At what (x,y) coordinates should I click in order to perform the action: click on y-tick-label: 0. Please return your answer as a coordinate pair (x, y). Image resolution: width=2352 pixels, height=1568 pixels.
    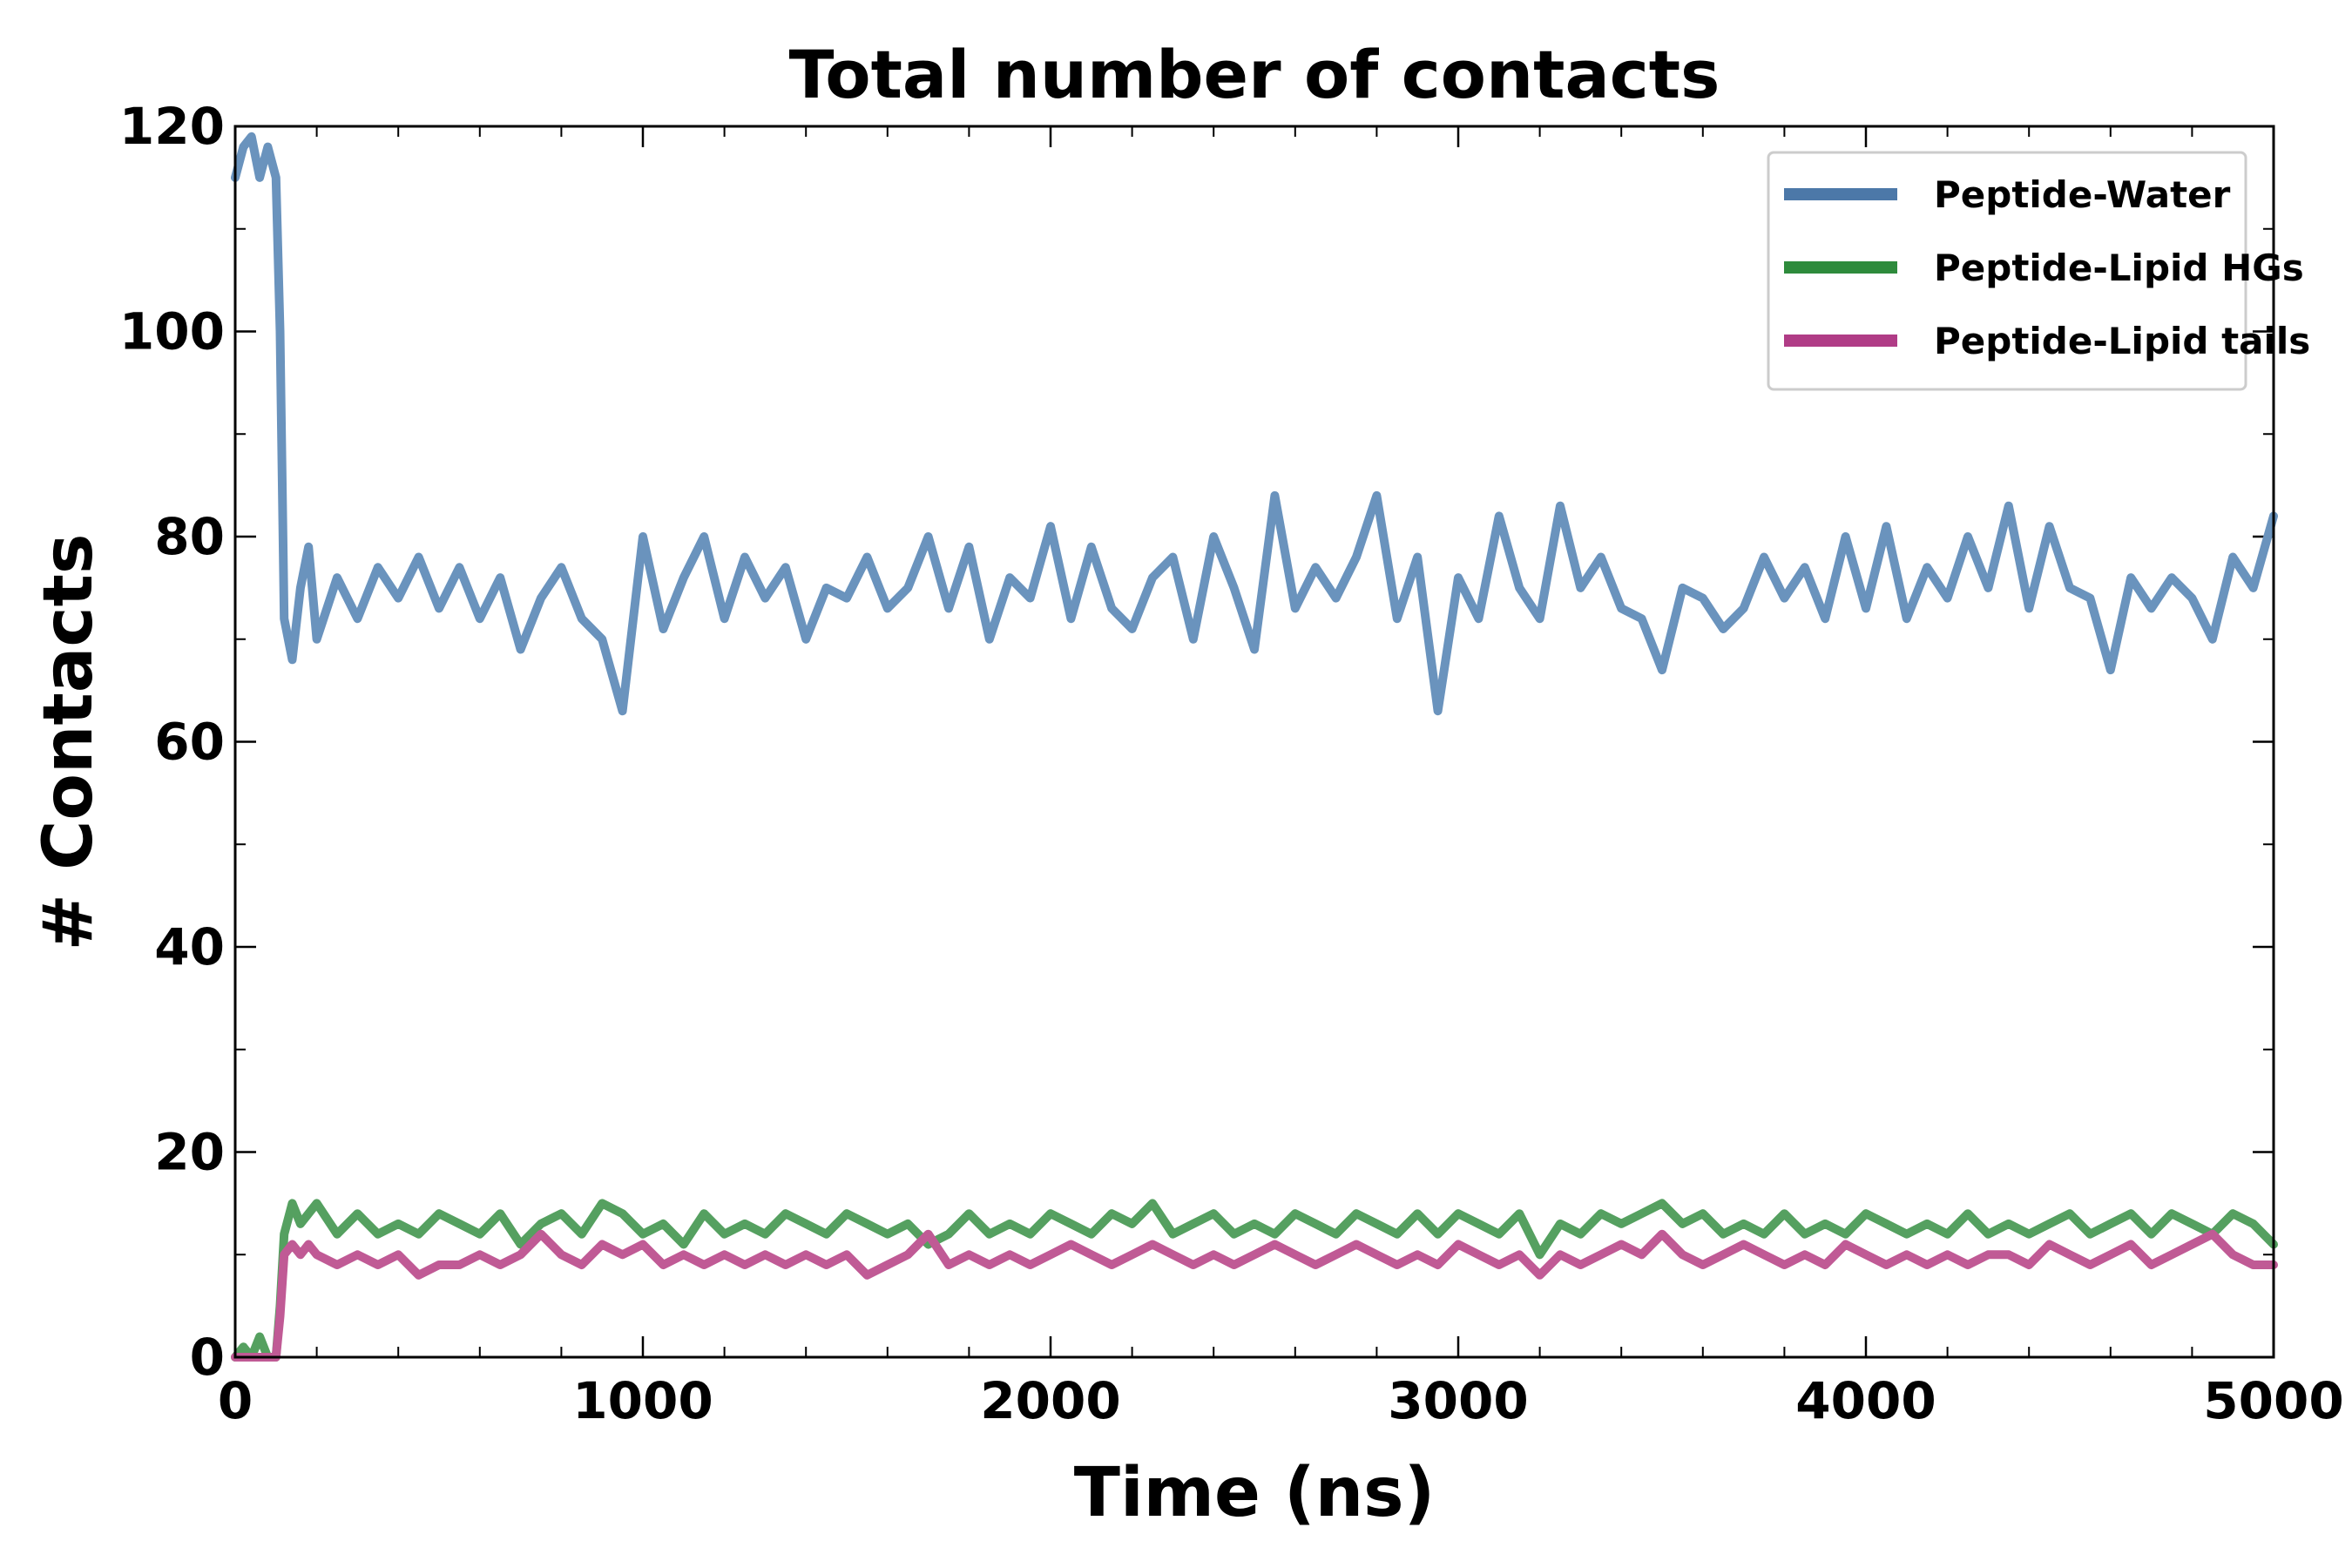
    Looking at the image, I should click on (207, 1358).